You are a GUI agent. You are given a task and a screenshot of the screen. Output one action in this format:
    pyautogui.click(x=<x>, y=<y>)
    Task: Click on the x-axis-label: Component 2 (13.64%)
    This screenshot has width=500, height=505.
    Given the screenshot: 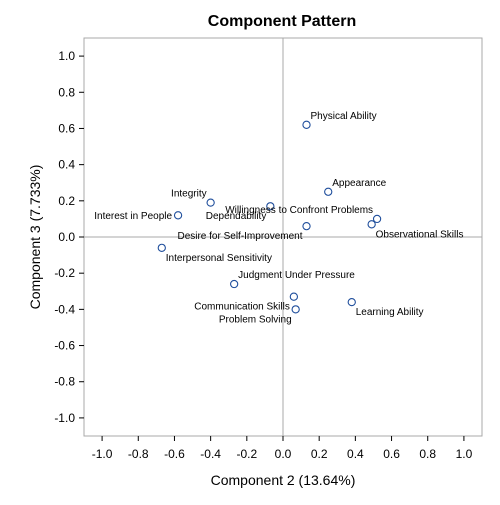 What is the action you would take?
    pyautogui.click(x=283, y=480)
    